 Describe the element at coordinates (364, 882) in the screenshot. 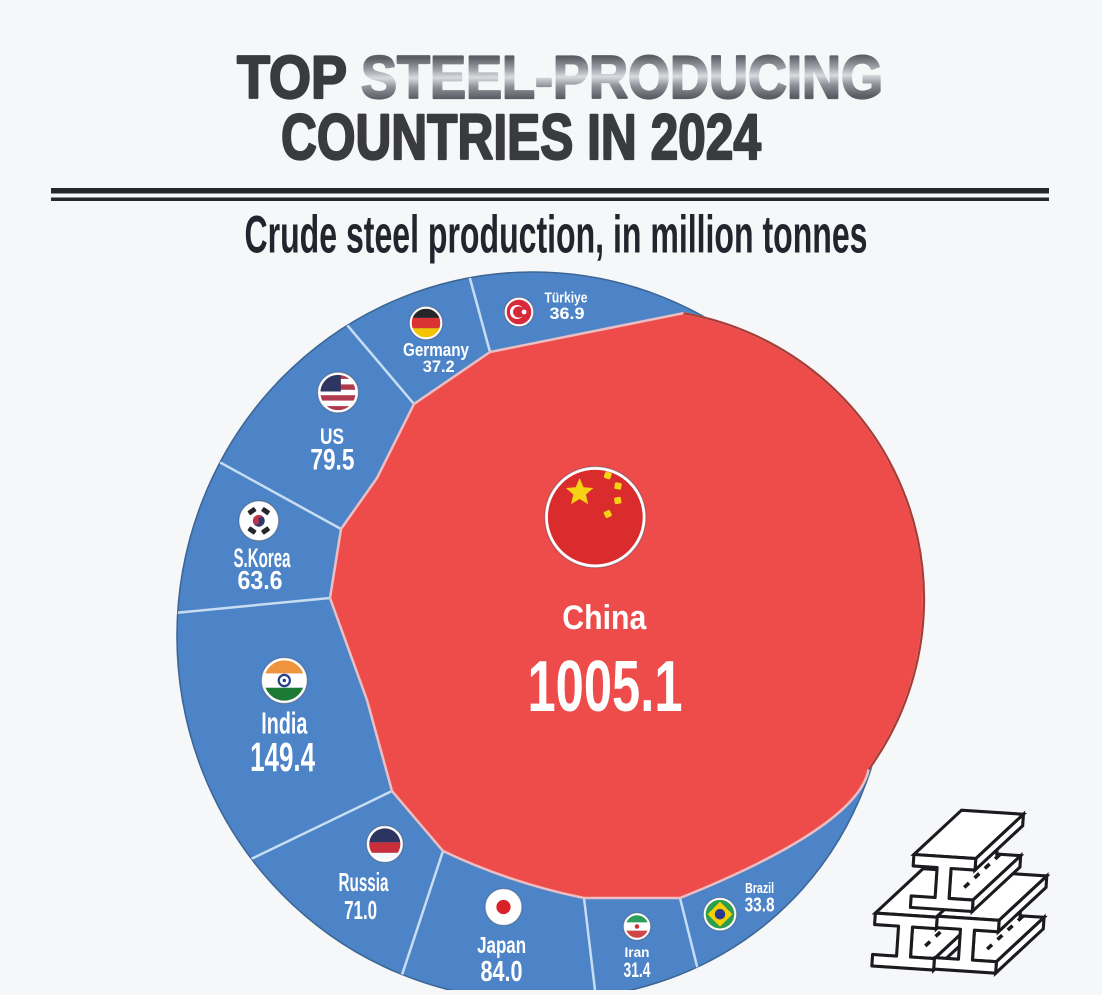

I see `svg-text: Russia` at that location.